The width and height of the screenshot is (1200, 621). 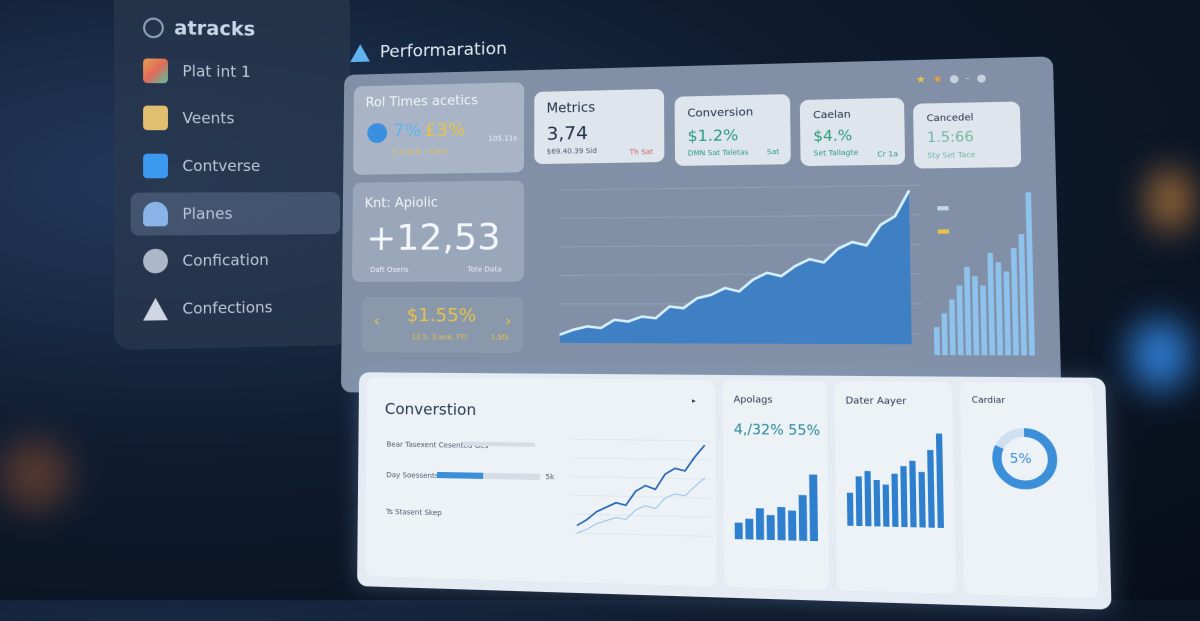 What do you see at coordinates (950, 138) in the screenshot?
I see `cancedel-value: 1.5:66` at bounding box center [950, 138].